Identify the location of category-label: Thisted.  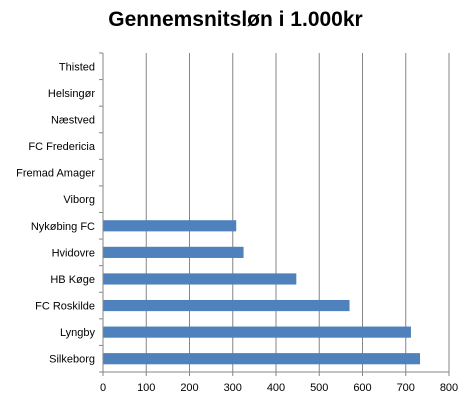
(77, 67).